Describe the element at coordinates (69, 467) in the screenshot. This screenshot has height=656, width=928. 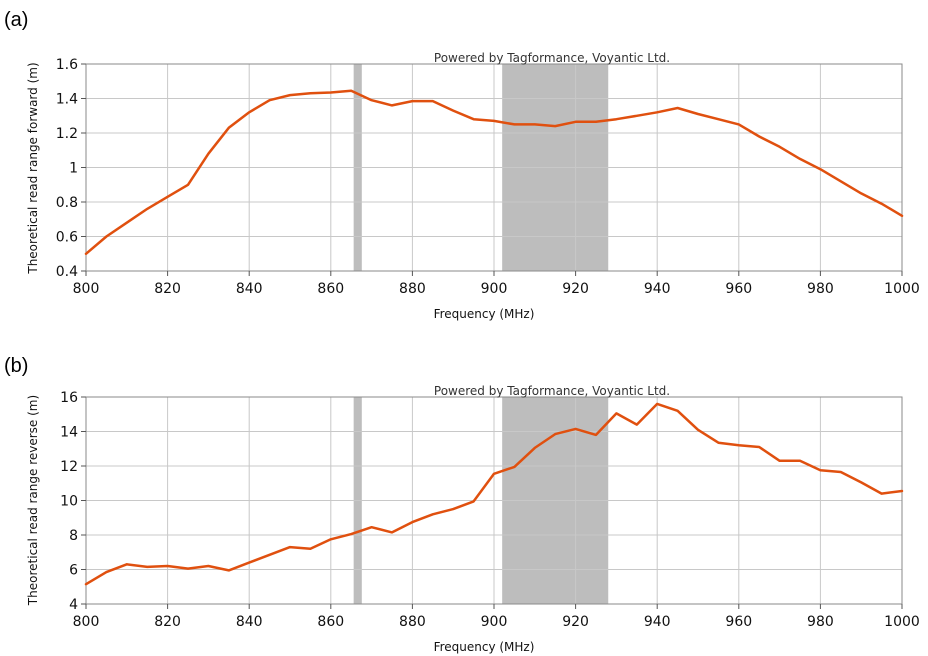
I see `y-tick-label: 12` at that location.